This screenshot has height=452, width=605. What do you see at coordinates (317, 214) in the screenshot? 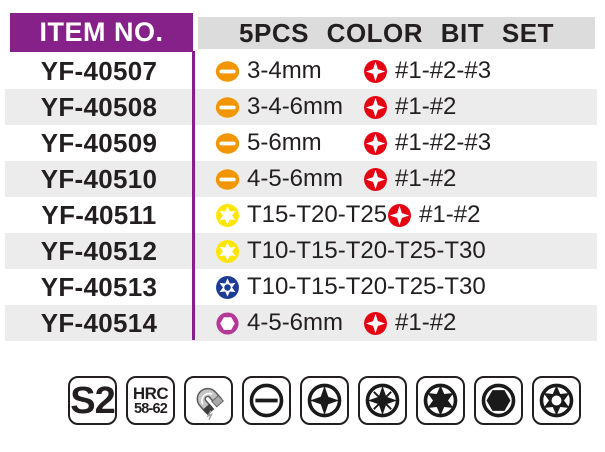
I see `spec-text: T15-T20-T25` at bounding box center [317, 214].